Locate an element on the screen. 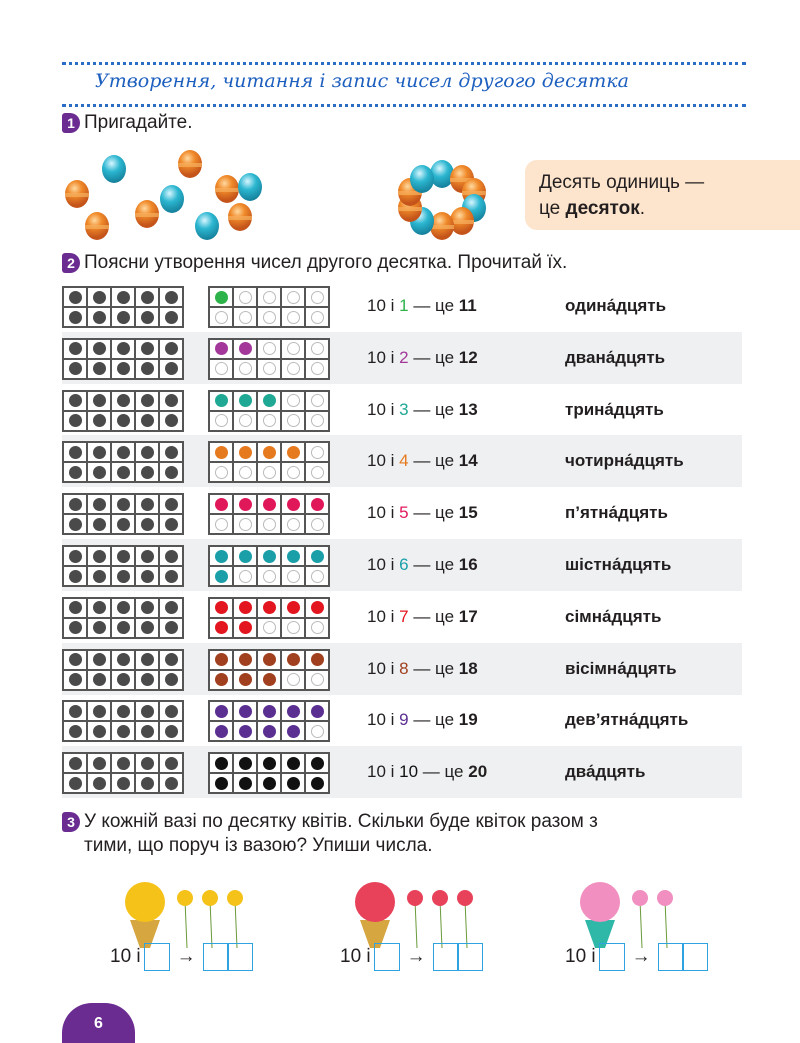 This screenshot has width=800, height=1043. equation: 10 і 2 — це 12 is located at coordinates (422, 358).